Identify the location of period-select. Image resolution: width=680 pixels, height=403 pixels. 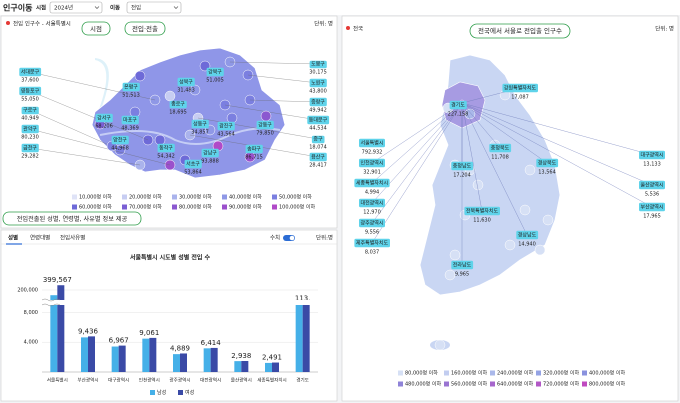
(76, 7).